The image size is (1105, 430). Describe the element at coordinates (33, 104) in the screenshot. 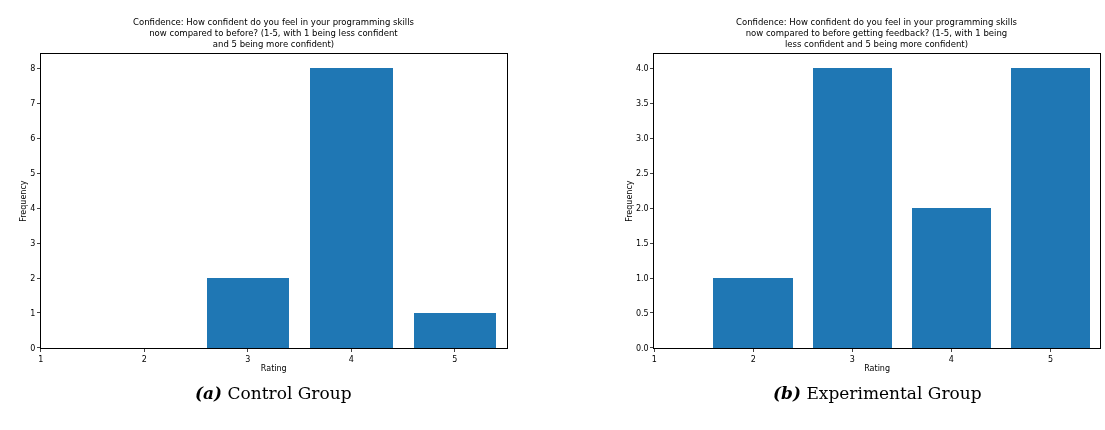

I see `y-tick-label: 7` at that location.